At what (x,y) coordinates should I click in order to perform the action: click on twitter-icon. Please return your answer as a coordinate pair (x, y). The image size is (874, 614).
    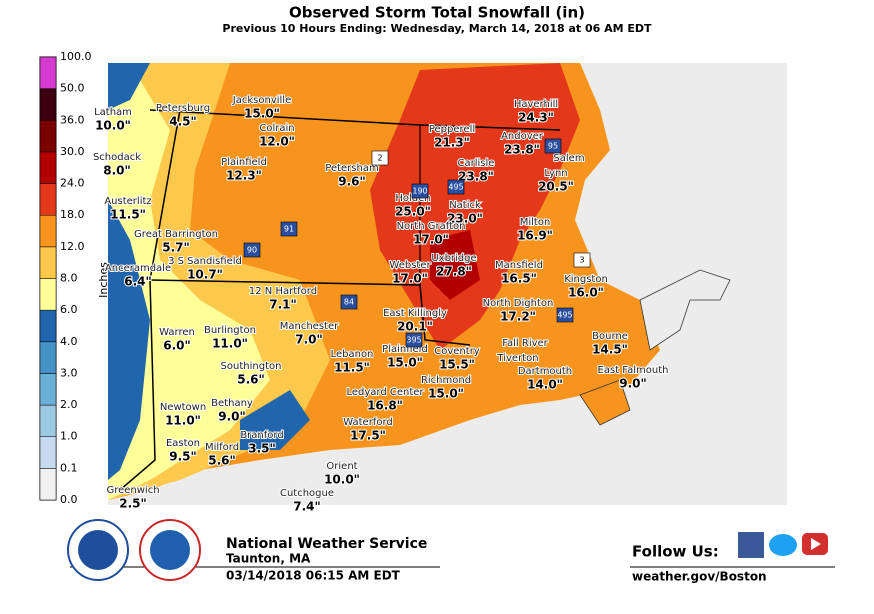
    Looking at the image, I should click on (783, 545).